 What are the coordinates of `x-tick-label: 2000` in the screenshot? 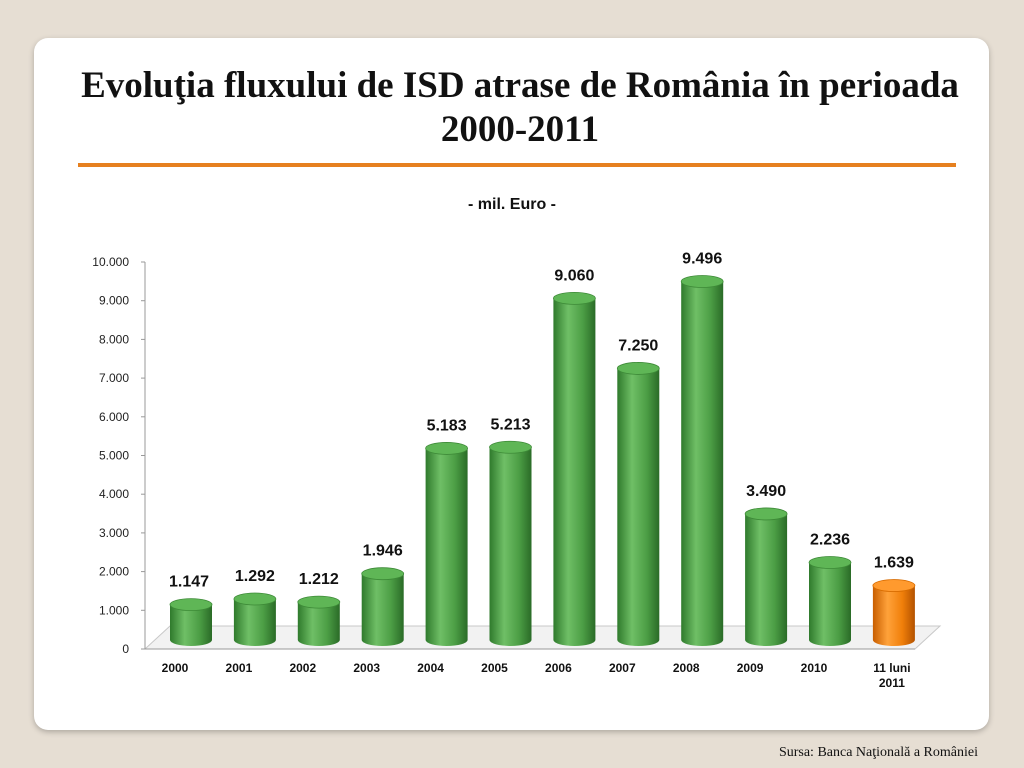 It's located at (175, 668).